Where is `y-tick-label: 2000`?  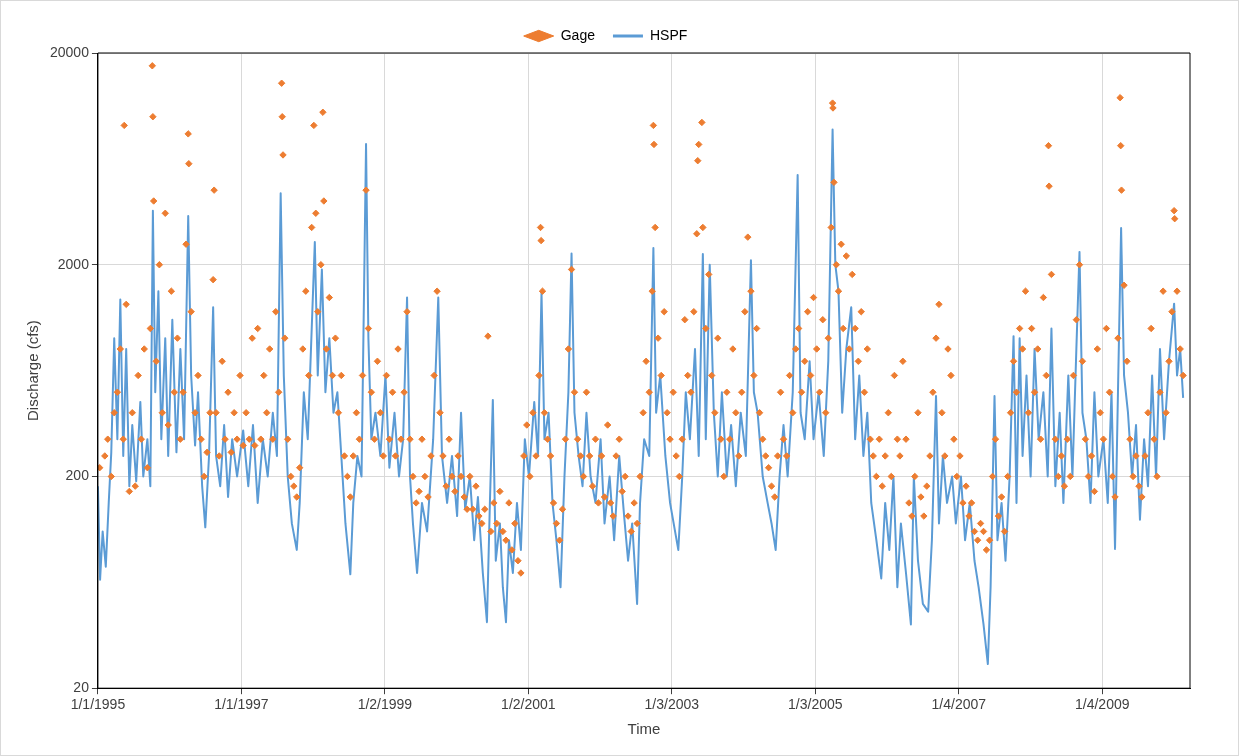
y-tick-label: 2000 is located at coordinates (73, 263).